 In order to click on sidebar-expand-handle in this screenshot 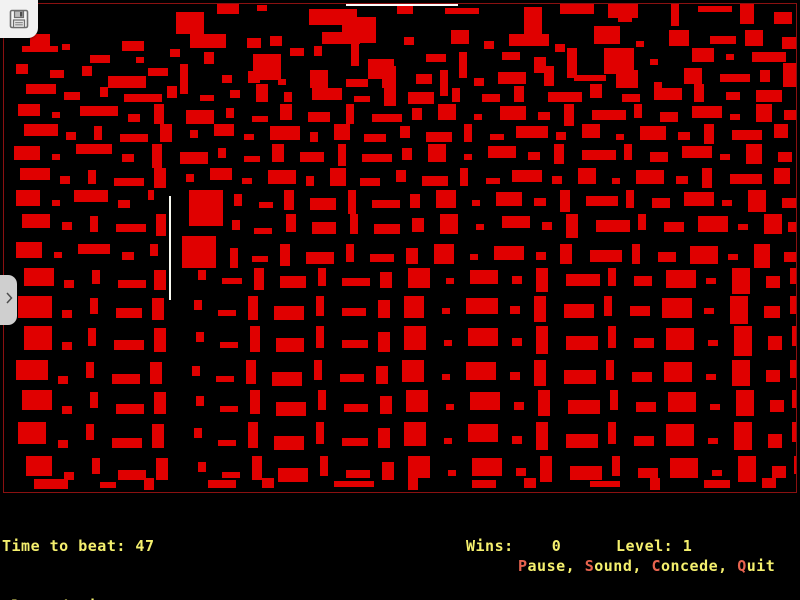, I will do `click(8, 300)`.